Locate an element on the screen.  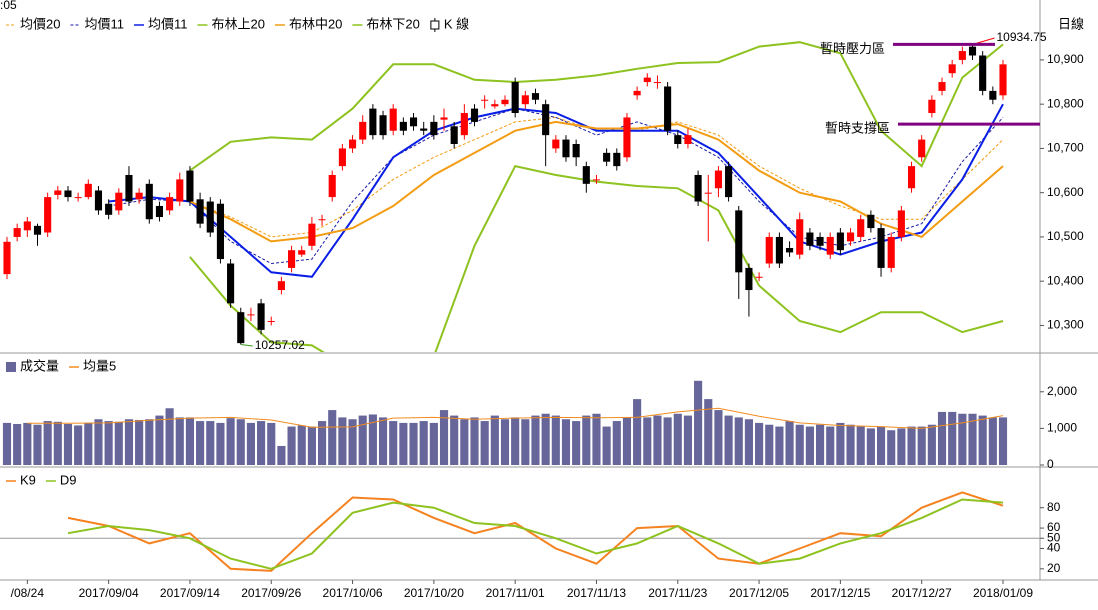
y-tick-label: 40 is located at coordinates (1054, 548).